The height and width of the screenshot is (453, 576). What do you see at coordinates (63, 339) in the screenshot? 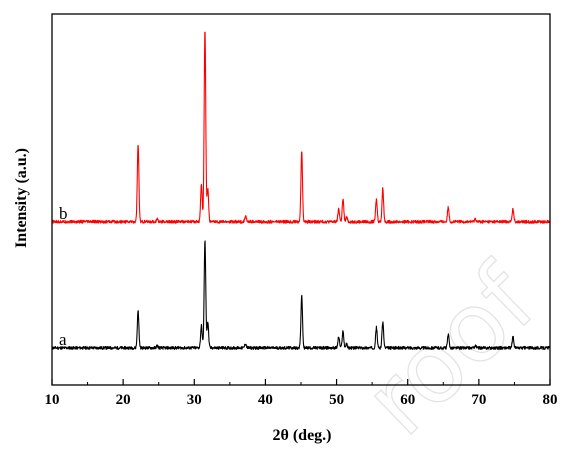
I see `series-label-a: a` at bounding box center [63, 339].